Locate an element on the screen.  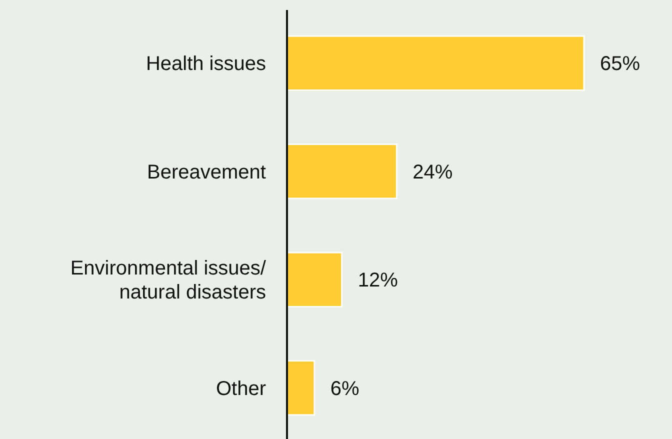
y-tick-label: Other is located at coordinates (241, 389).